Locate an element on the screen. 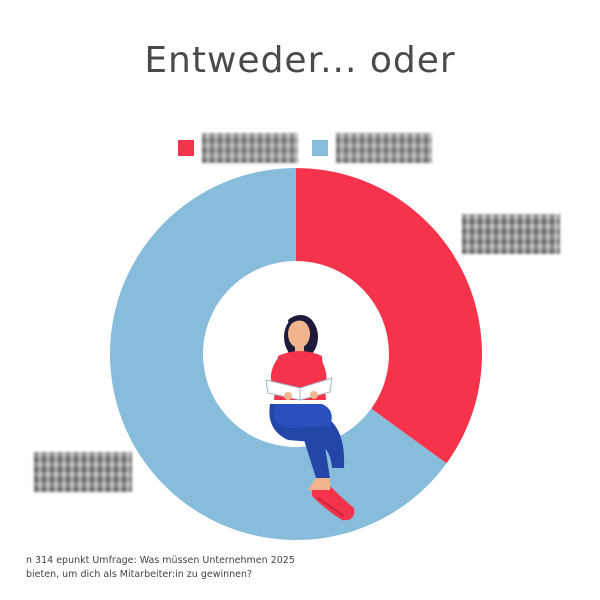 The width and height of the screenshot is (600, 600). legend-item-a is located at coordinates (238, 148).